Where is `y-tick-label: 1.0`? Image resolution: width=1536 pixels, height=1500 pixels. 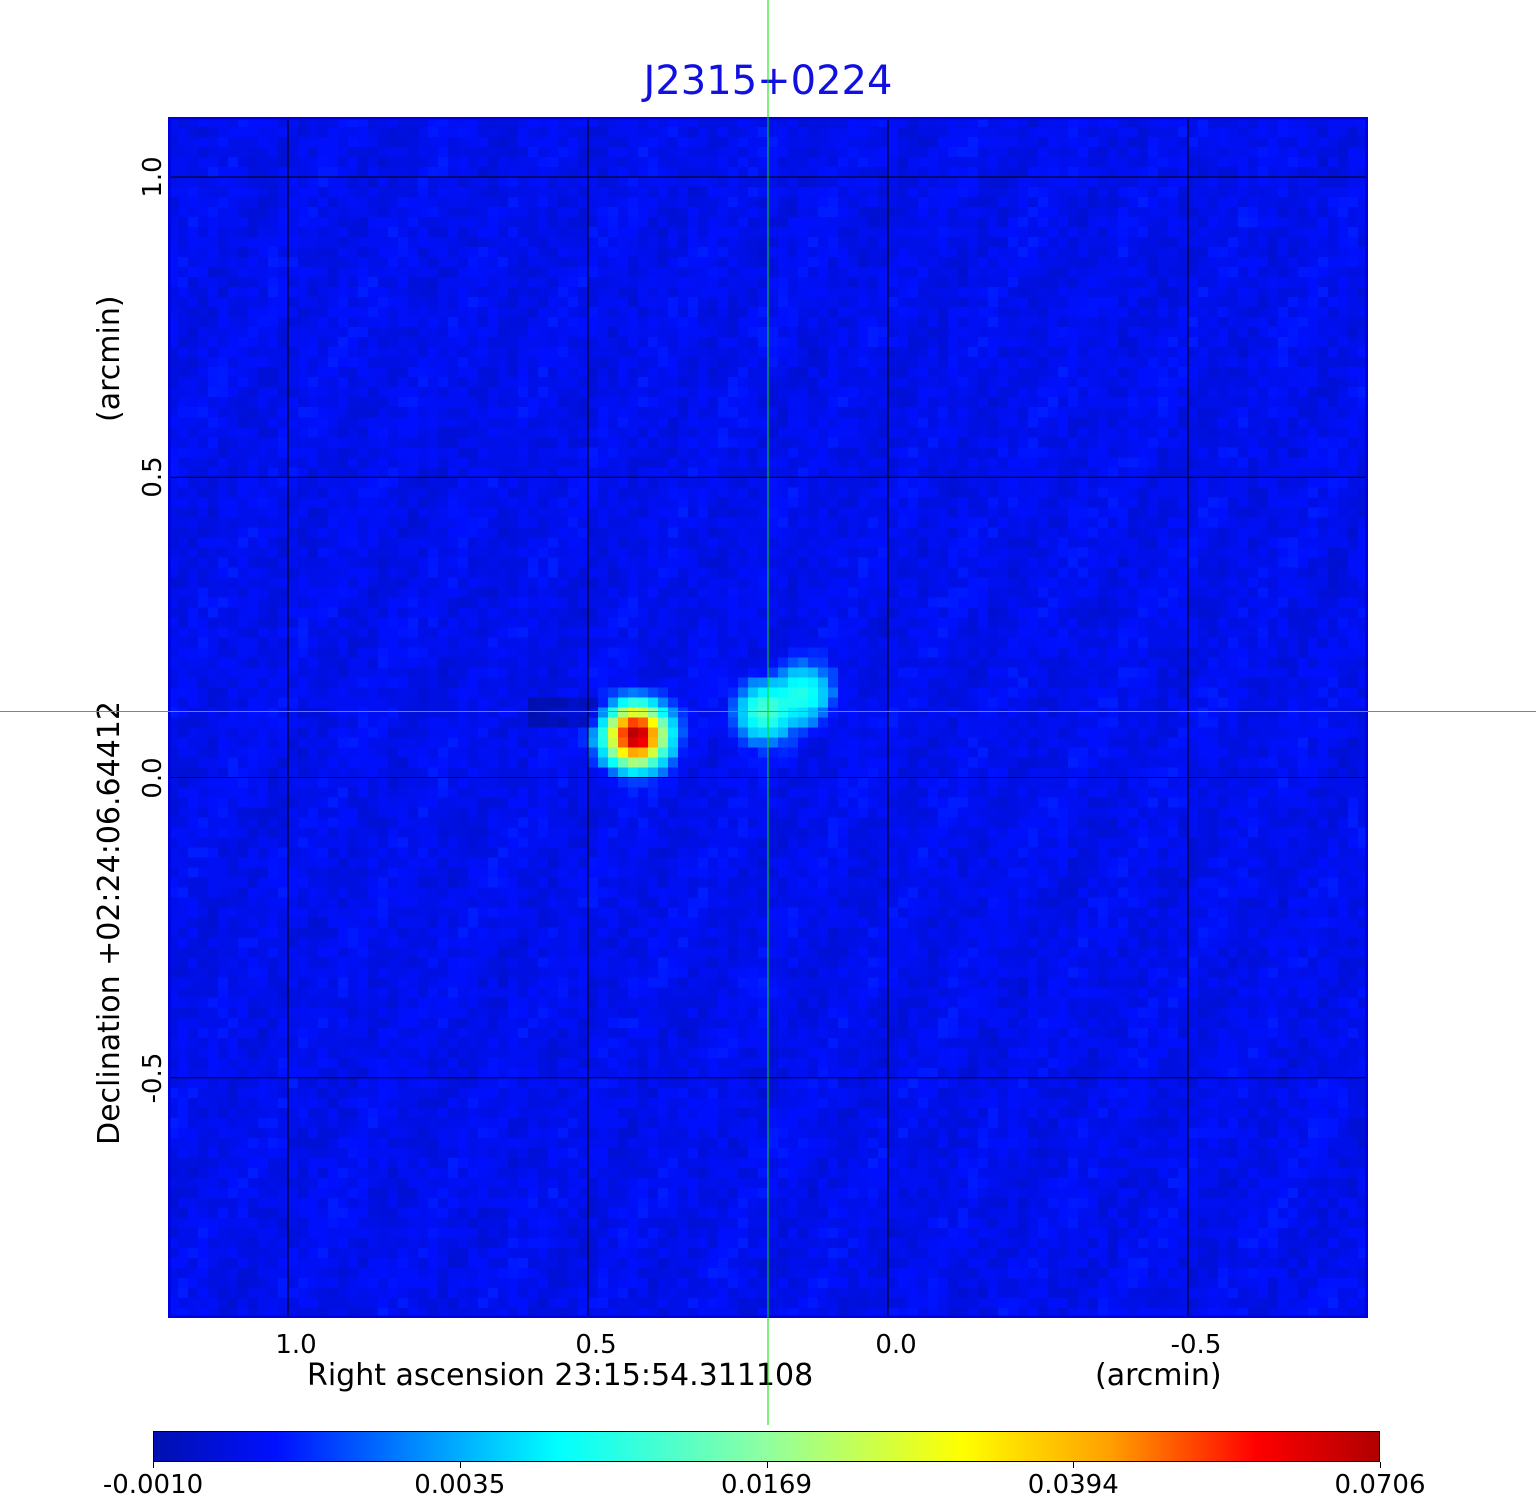
y-tick-label: 1.0 is located at coordinates (153, 177).